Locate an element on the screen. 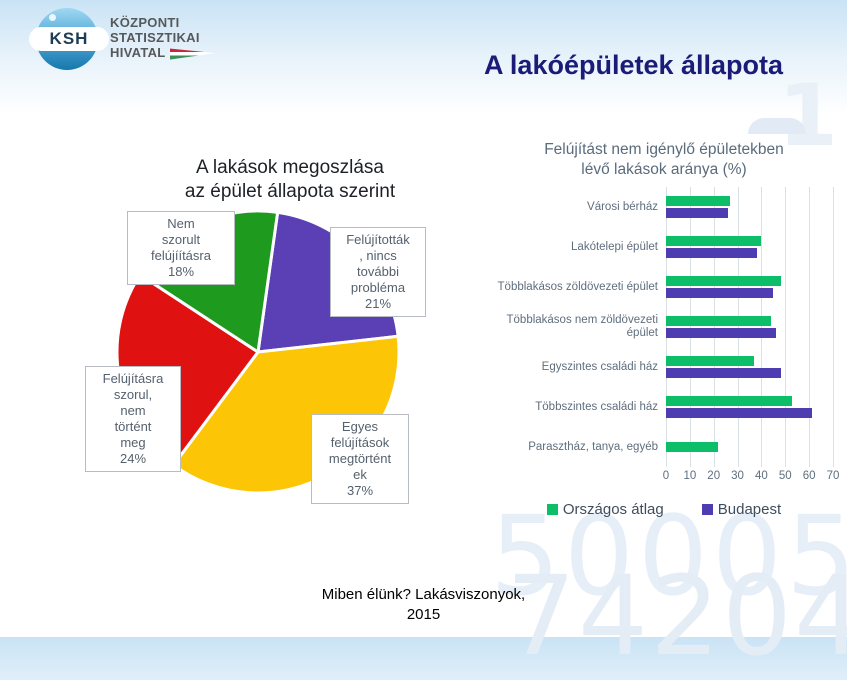  pie-title-line2: az épület állapota szerint is located at coordinates (290, 191).